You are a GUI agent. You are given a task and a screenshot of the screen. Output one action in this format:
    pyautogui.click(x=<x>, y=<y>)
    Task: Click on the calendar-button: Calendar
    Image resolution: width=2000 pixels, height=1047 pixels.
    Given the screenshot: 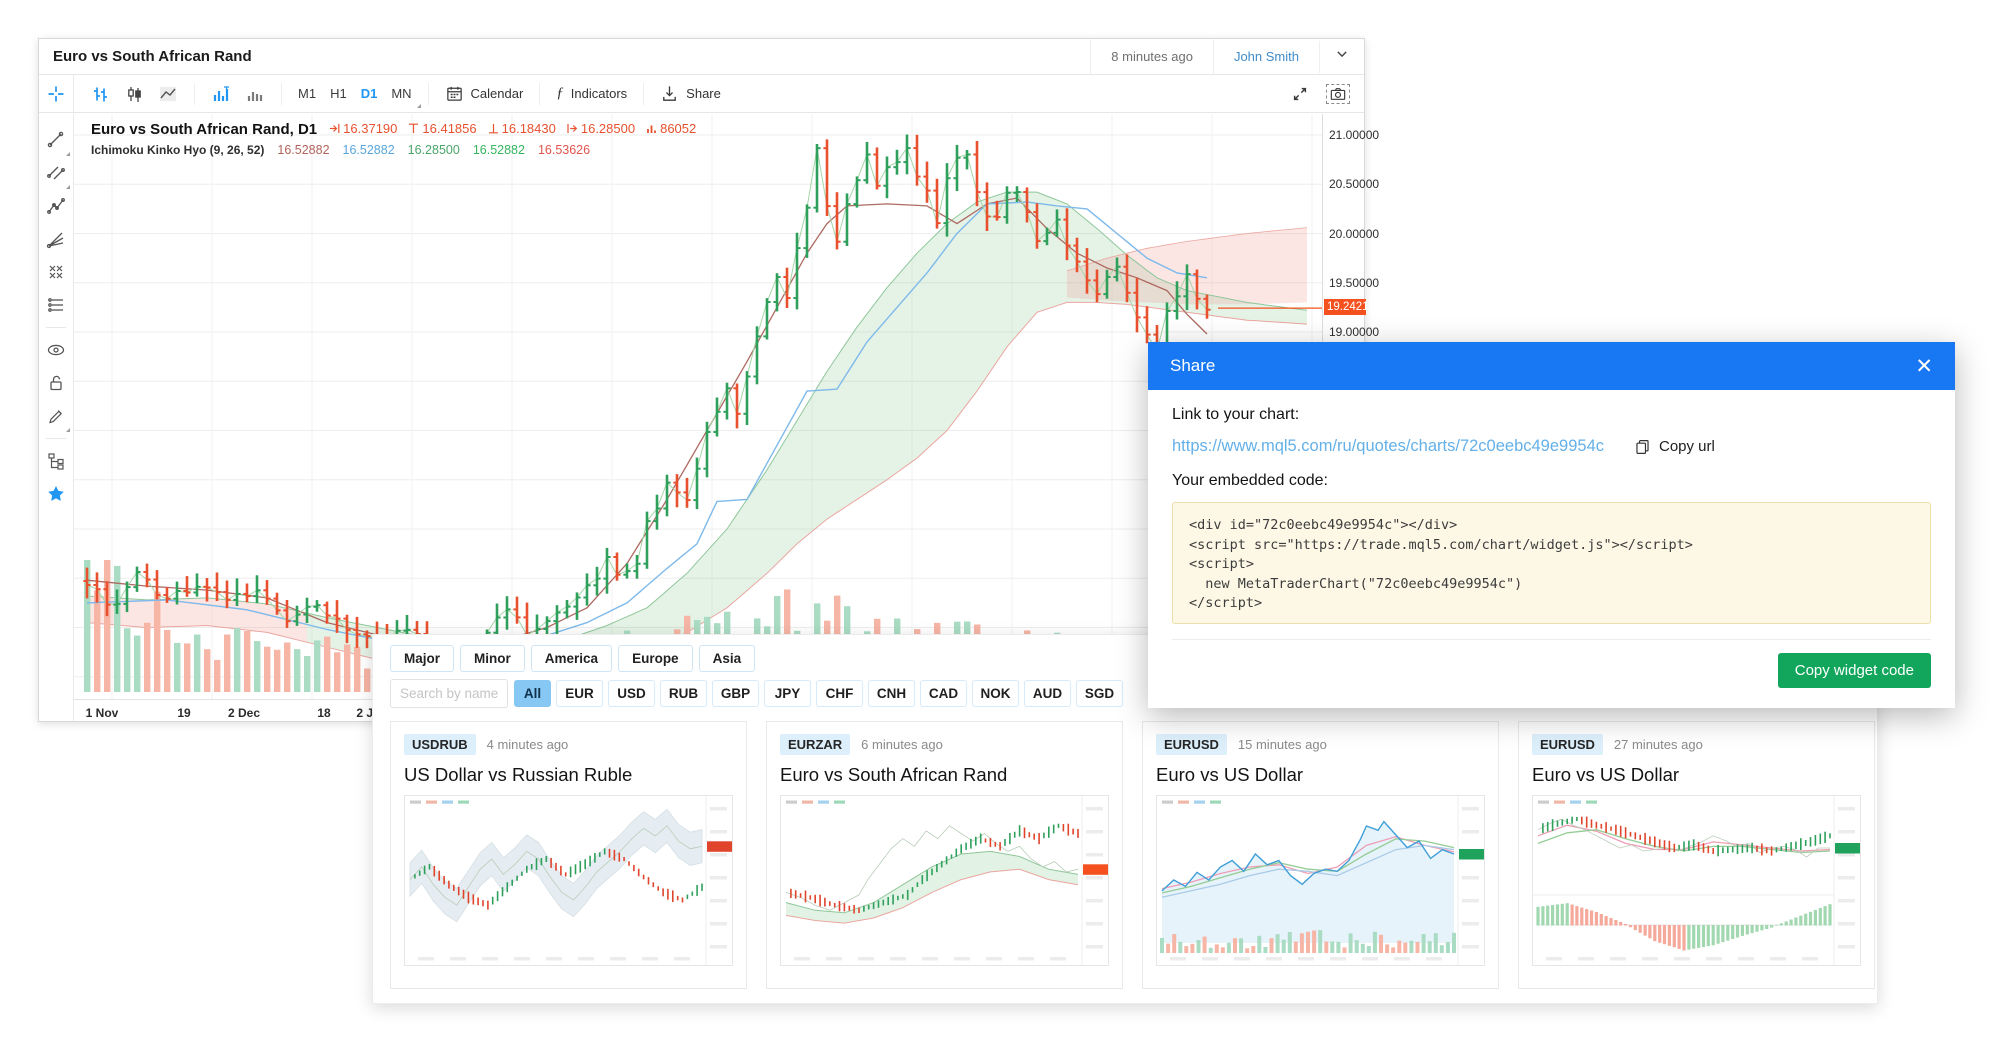 What is the action you would take?
    pyautogui.click(x=484, y=93)
    